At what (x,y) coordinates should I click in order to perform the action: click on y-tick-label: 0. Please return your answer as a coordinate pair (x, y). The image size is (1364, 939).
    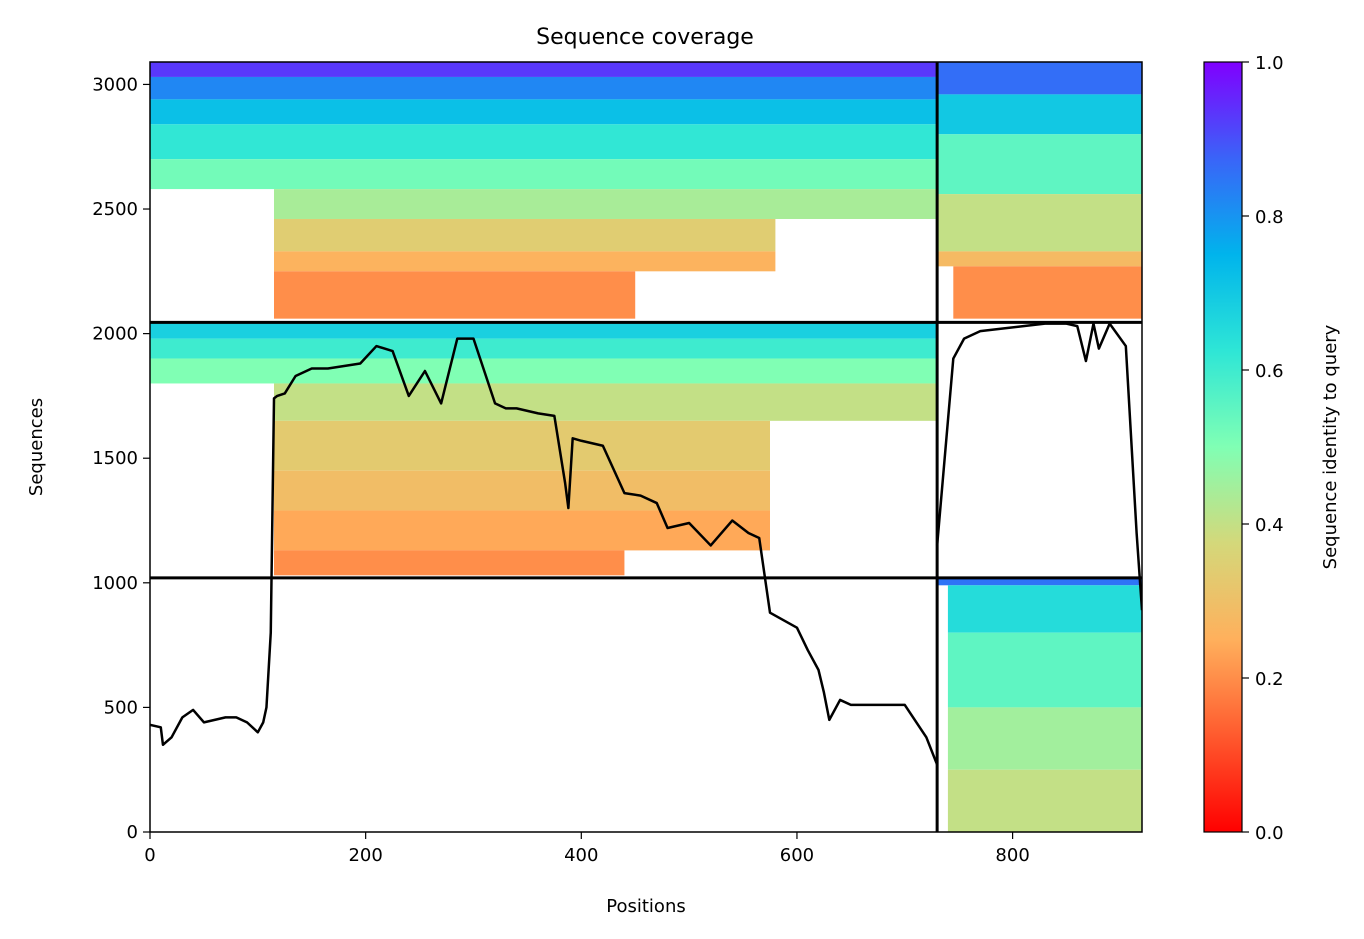
    Looking at the image, I should click on (132, 832).